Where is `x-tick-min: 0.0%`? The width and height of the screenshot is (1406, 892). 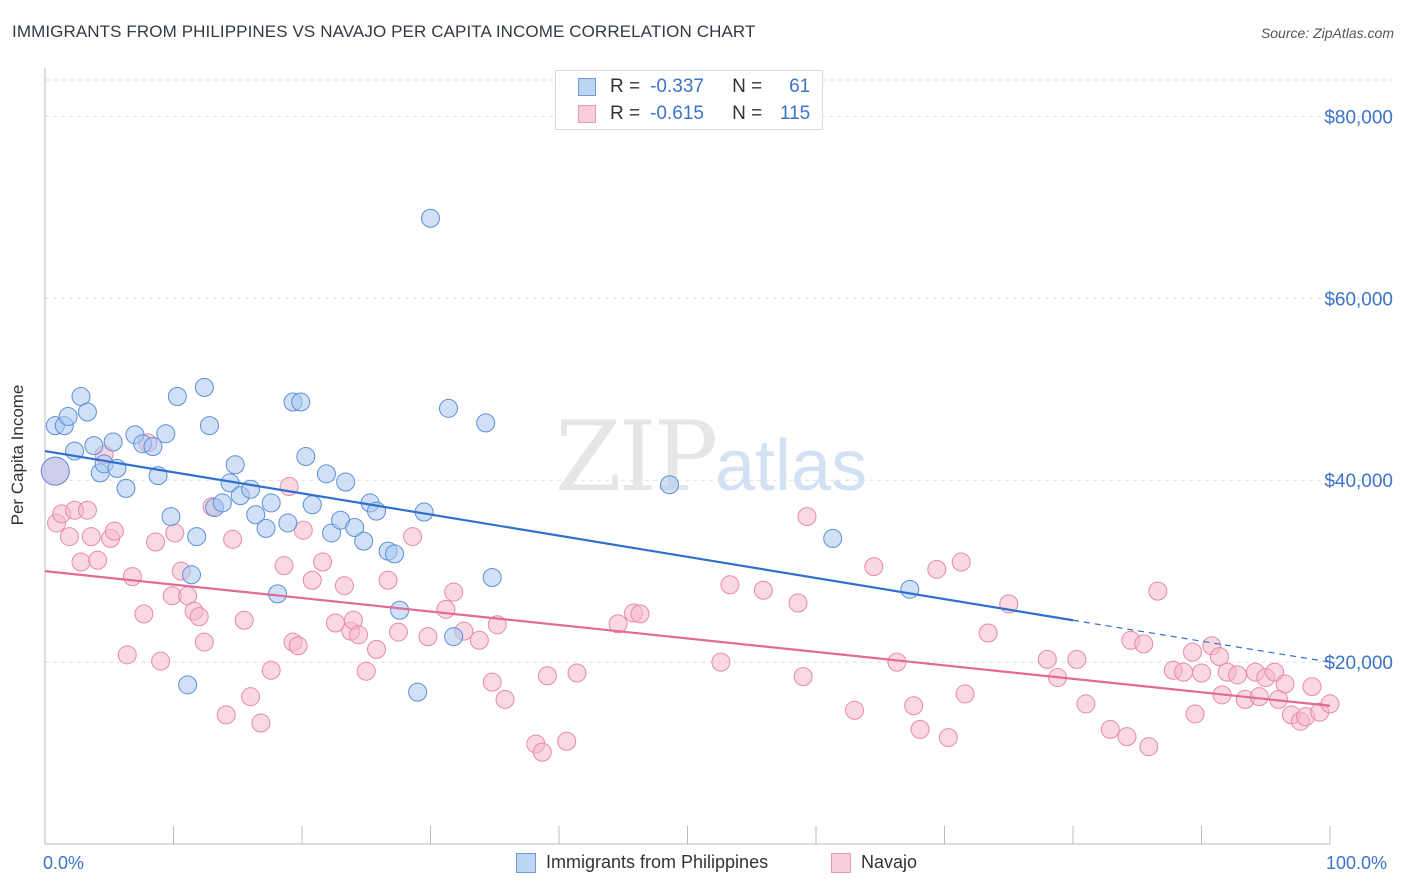 x-tick-min: 0.0% is located at coordinates (64, 863).